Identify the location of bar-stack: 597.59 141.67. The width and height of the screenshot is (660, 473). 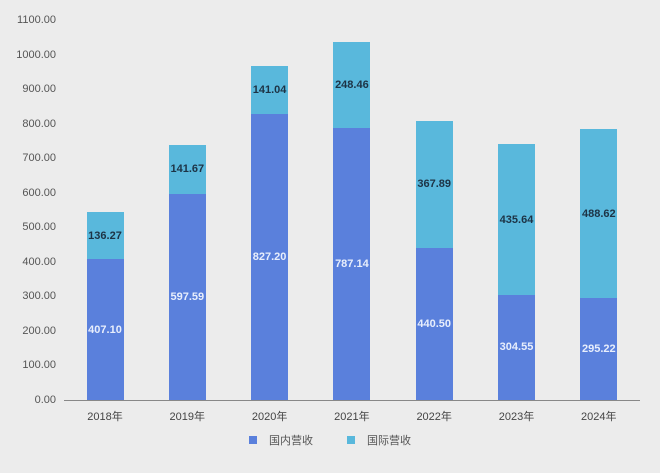
(187, 236).